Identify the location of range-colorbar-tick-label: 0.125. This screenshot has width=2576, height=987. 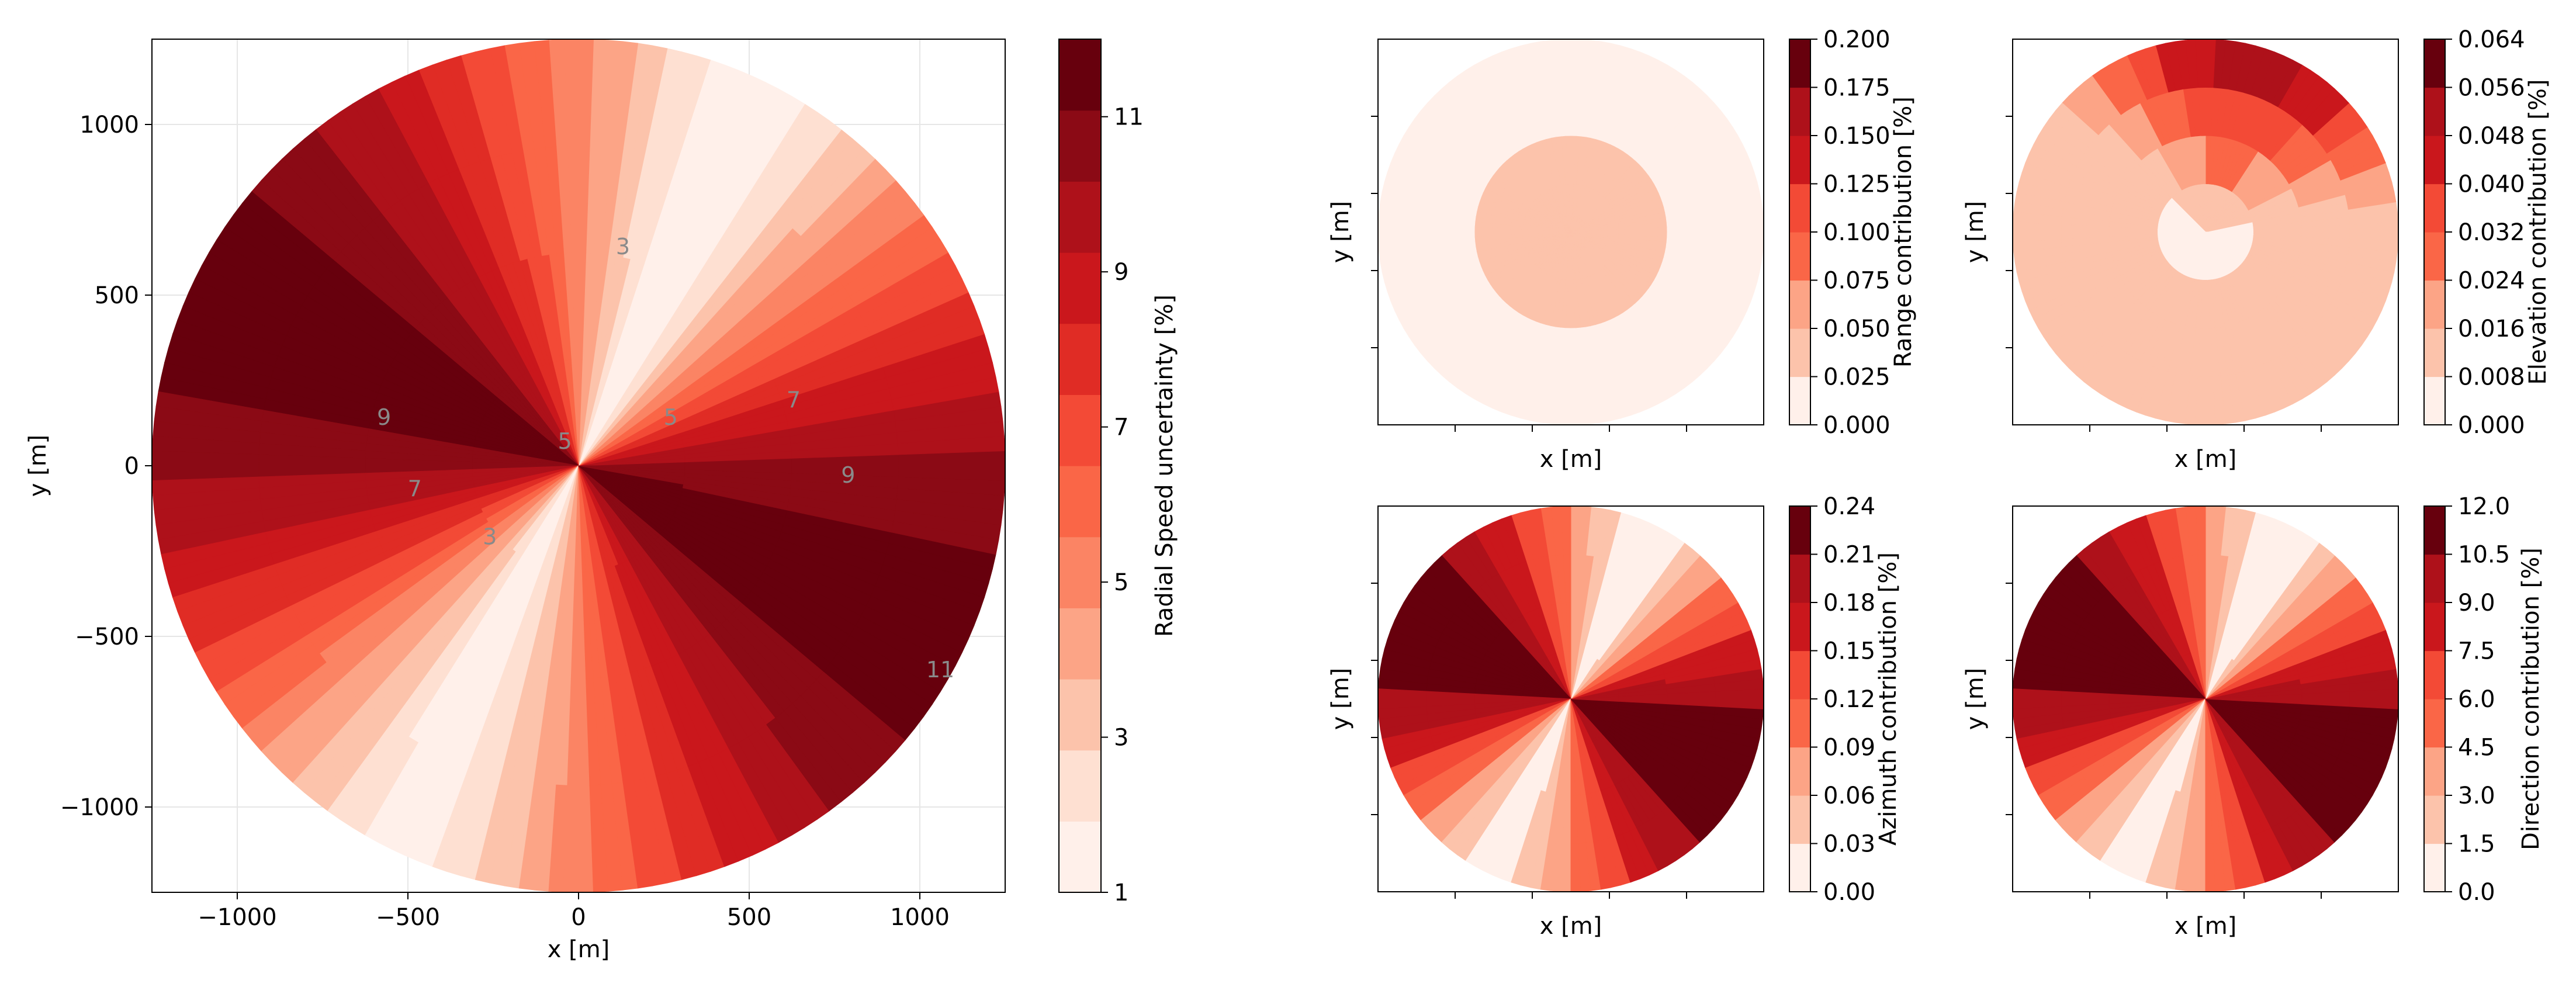
(1857, 184).